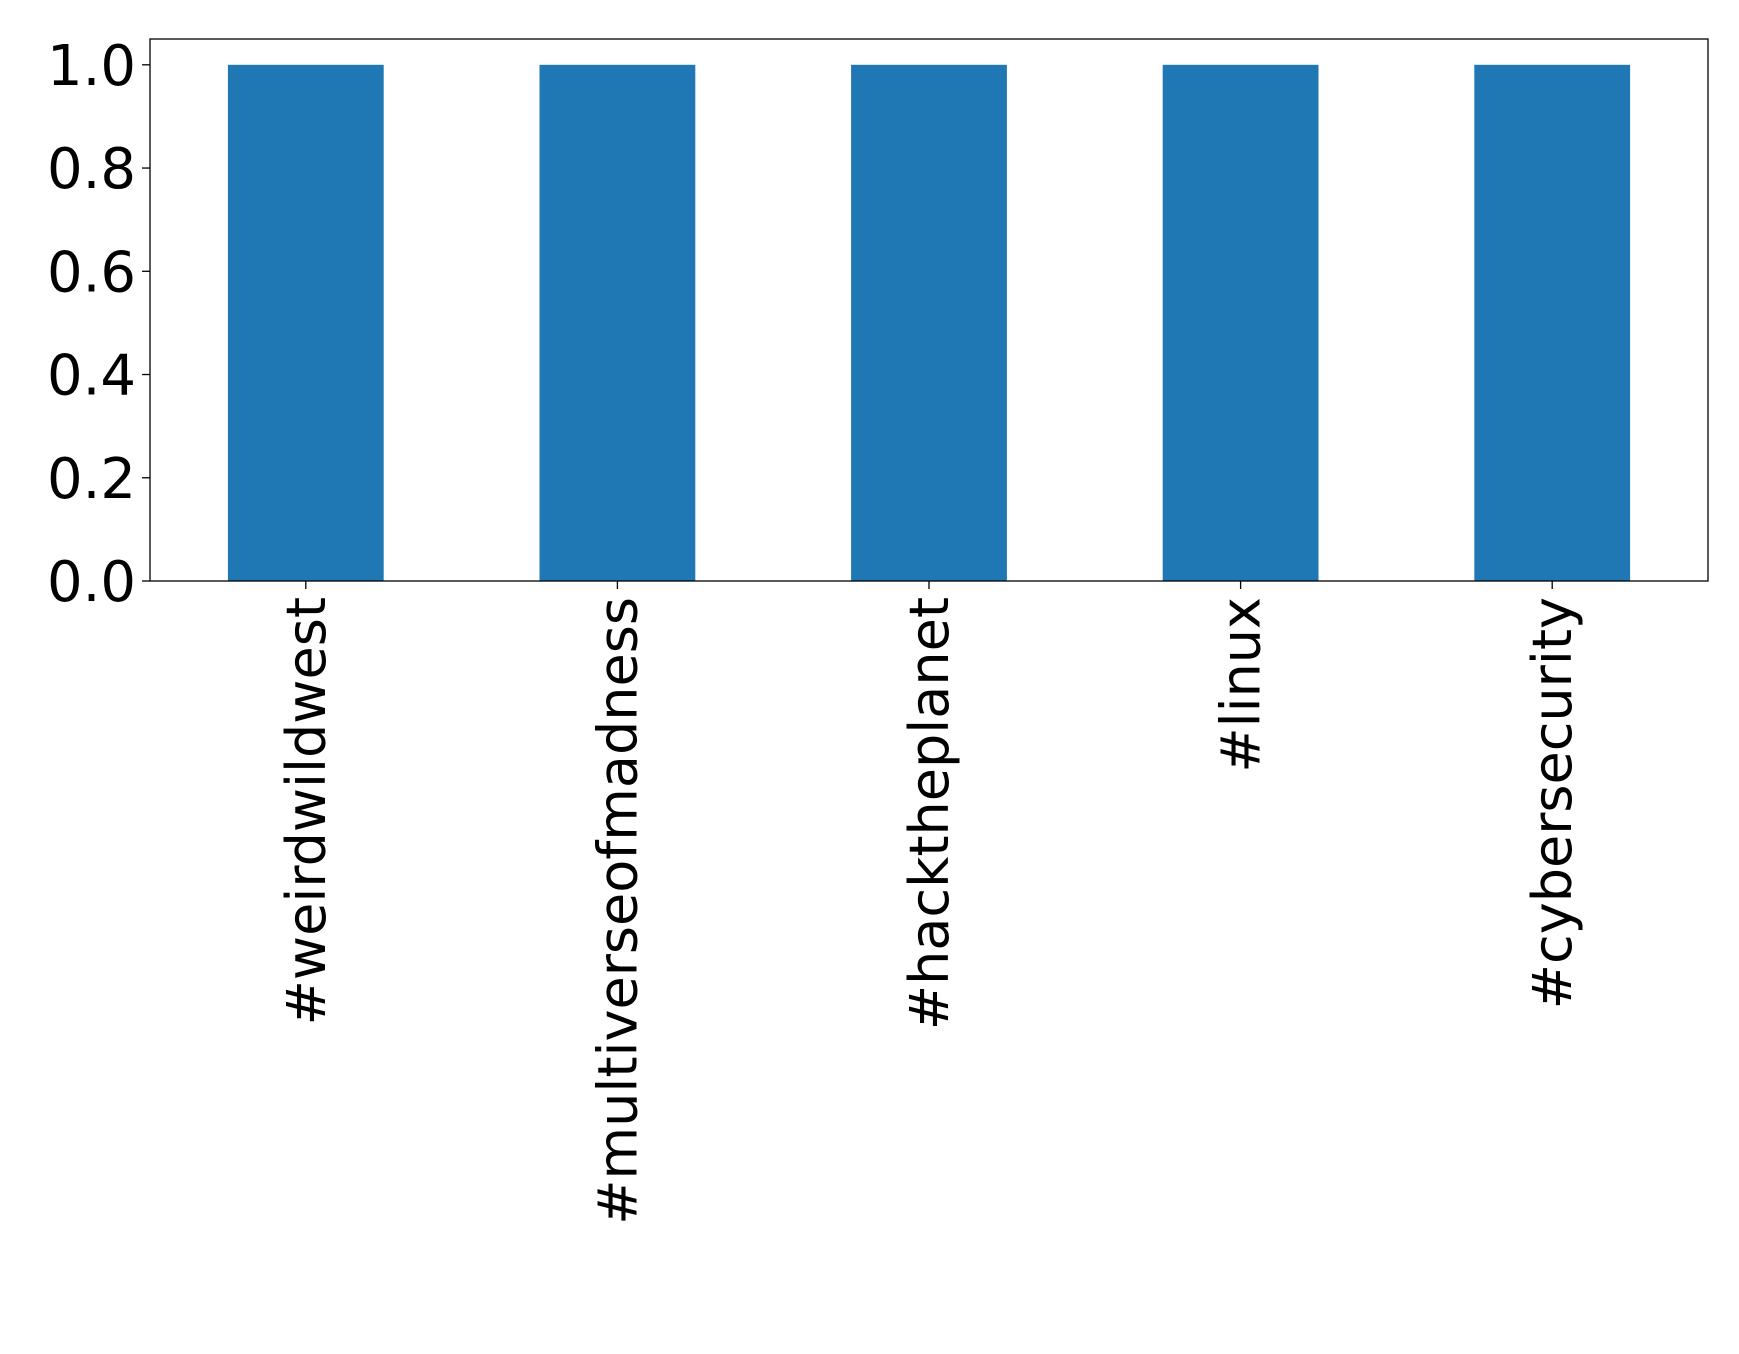 This screenshot has height=1354, width=1739. I want to click on x-tick-label: #multiverseofmadness, so click(617, 911).